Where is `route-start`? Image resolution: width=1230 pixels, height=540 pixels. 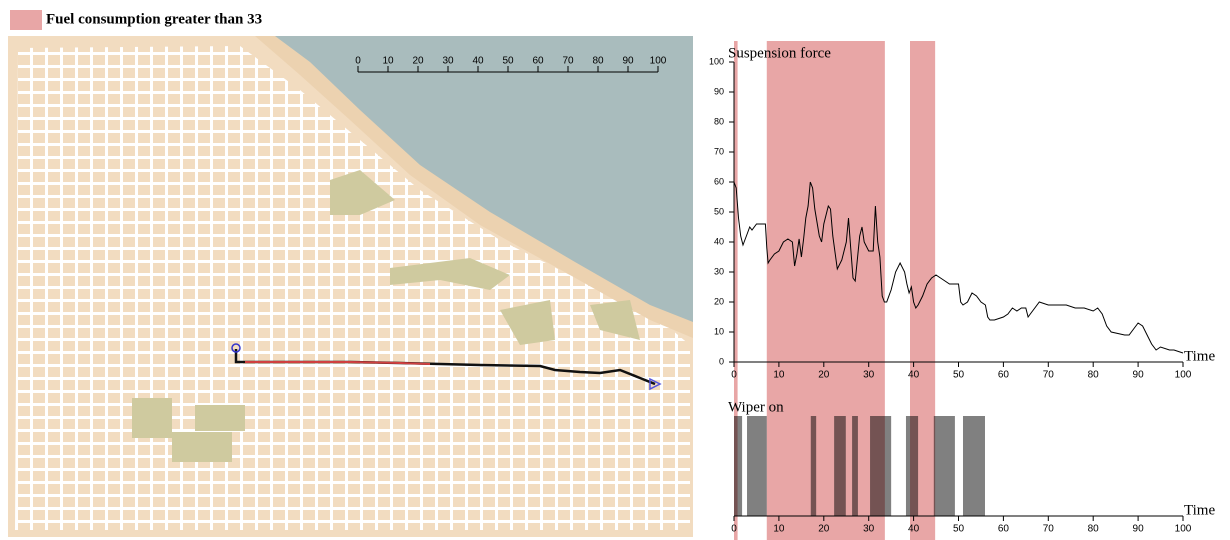
route-start is located at coordinates (236, 348).